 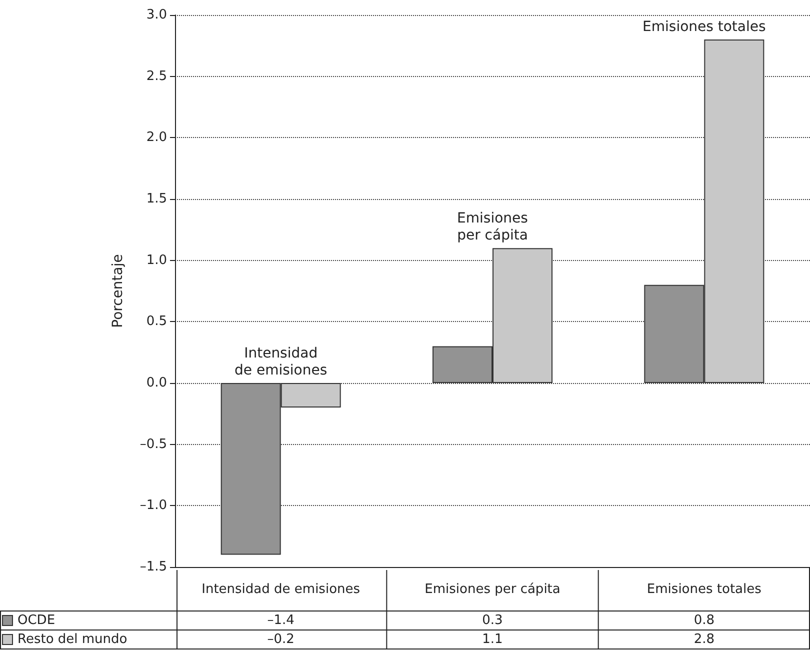 What do you see at coordinates (492, 227) in the screenshot?
I see `annotation: Emisiones per cápita` at bounding box center [492, 227].